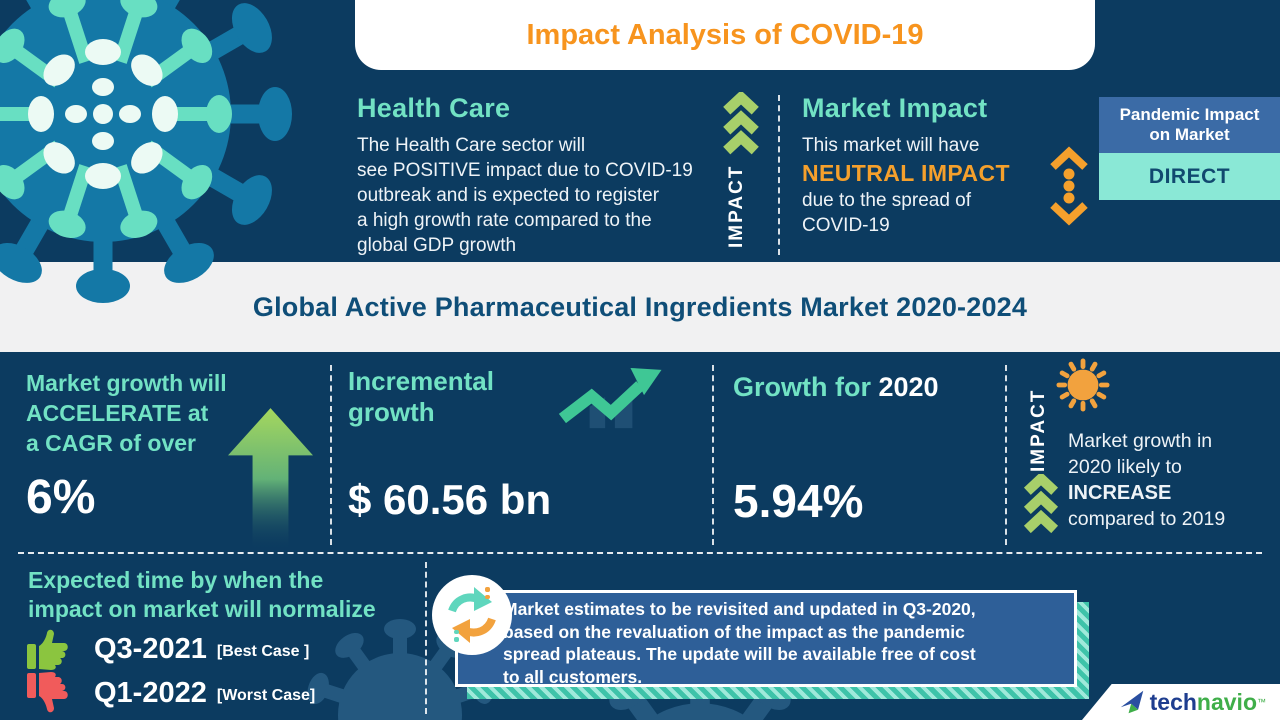 Image resolution: width=1280 pixels, height=720 pixels. What do you see at coordinates (426, 638) in the screenshot?
I see `bottom-divider` at bounding box center [426, 638].